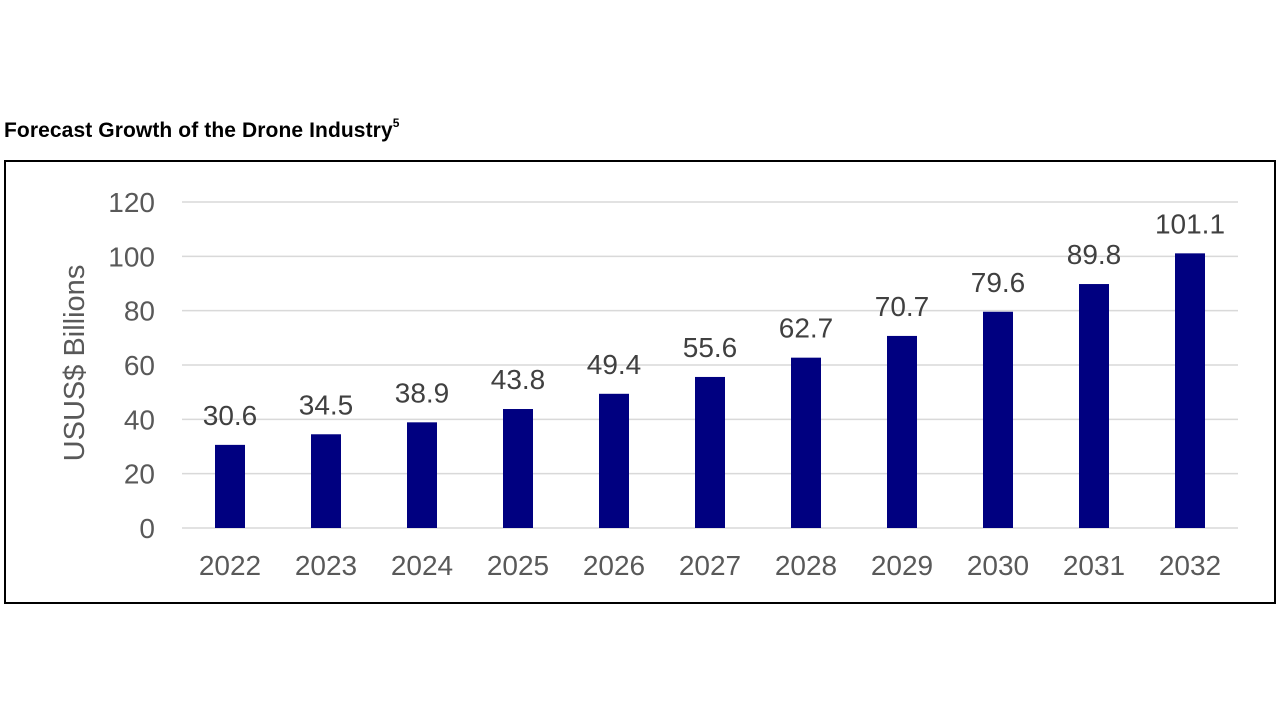 This screenshot has height=720, width=1280. What do you see at coordinates (1094, 565) in the screenshot?
I see `x-tick-label: 2031` at bounding box center [1094, 565].